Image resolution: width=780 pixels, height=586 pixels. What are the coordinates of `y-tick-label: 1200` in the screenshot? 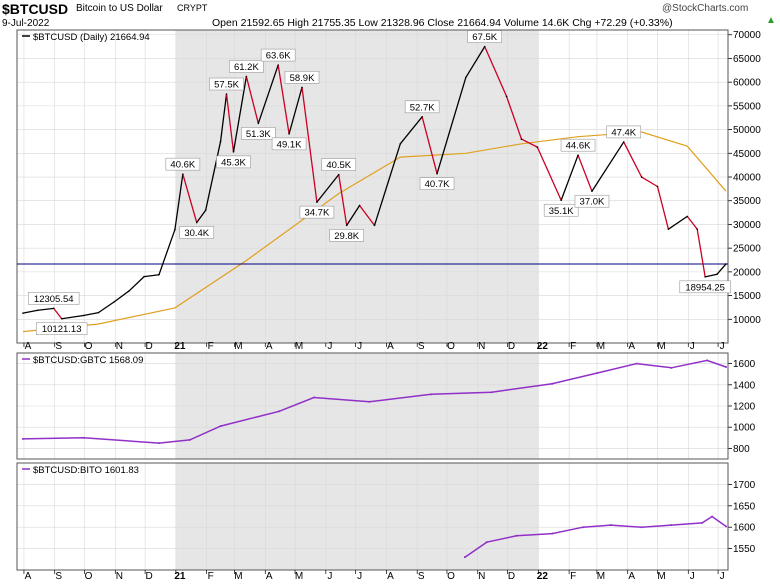 It's located at (744, 407).